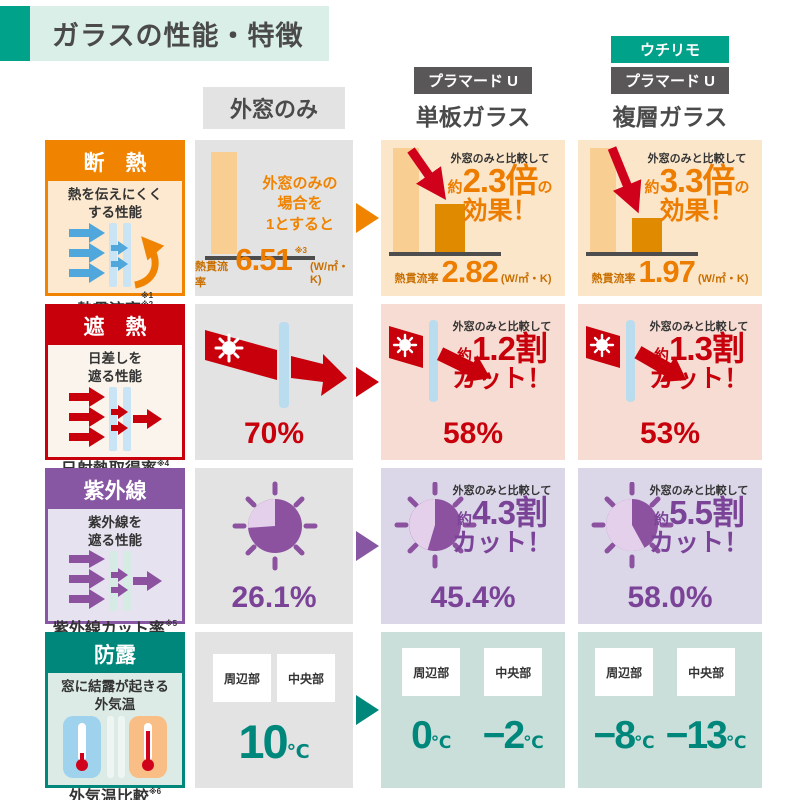  I want to click on column-header-double-glass: ウチリモ プラマード U 複層ガラス, so click(670, 84).